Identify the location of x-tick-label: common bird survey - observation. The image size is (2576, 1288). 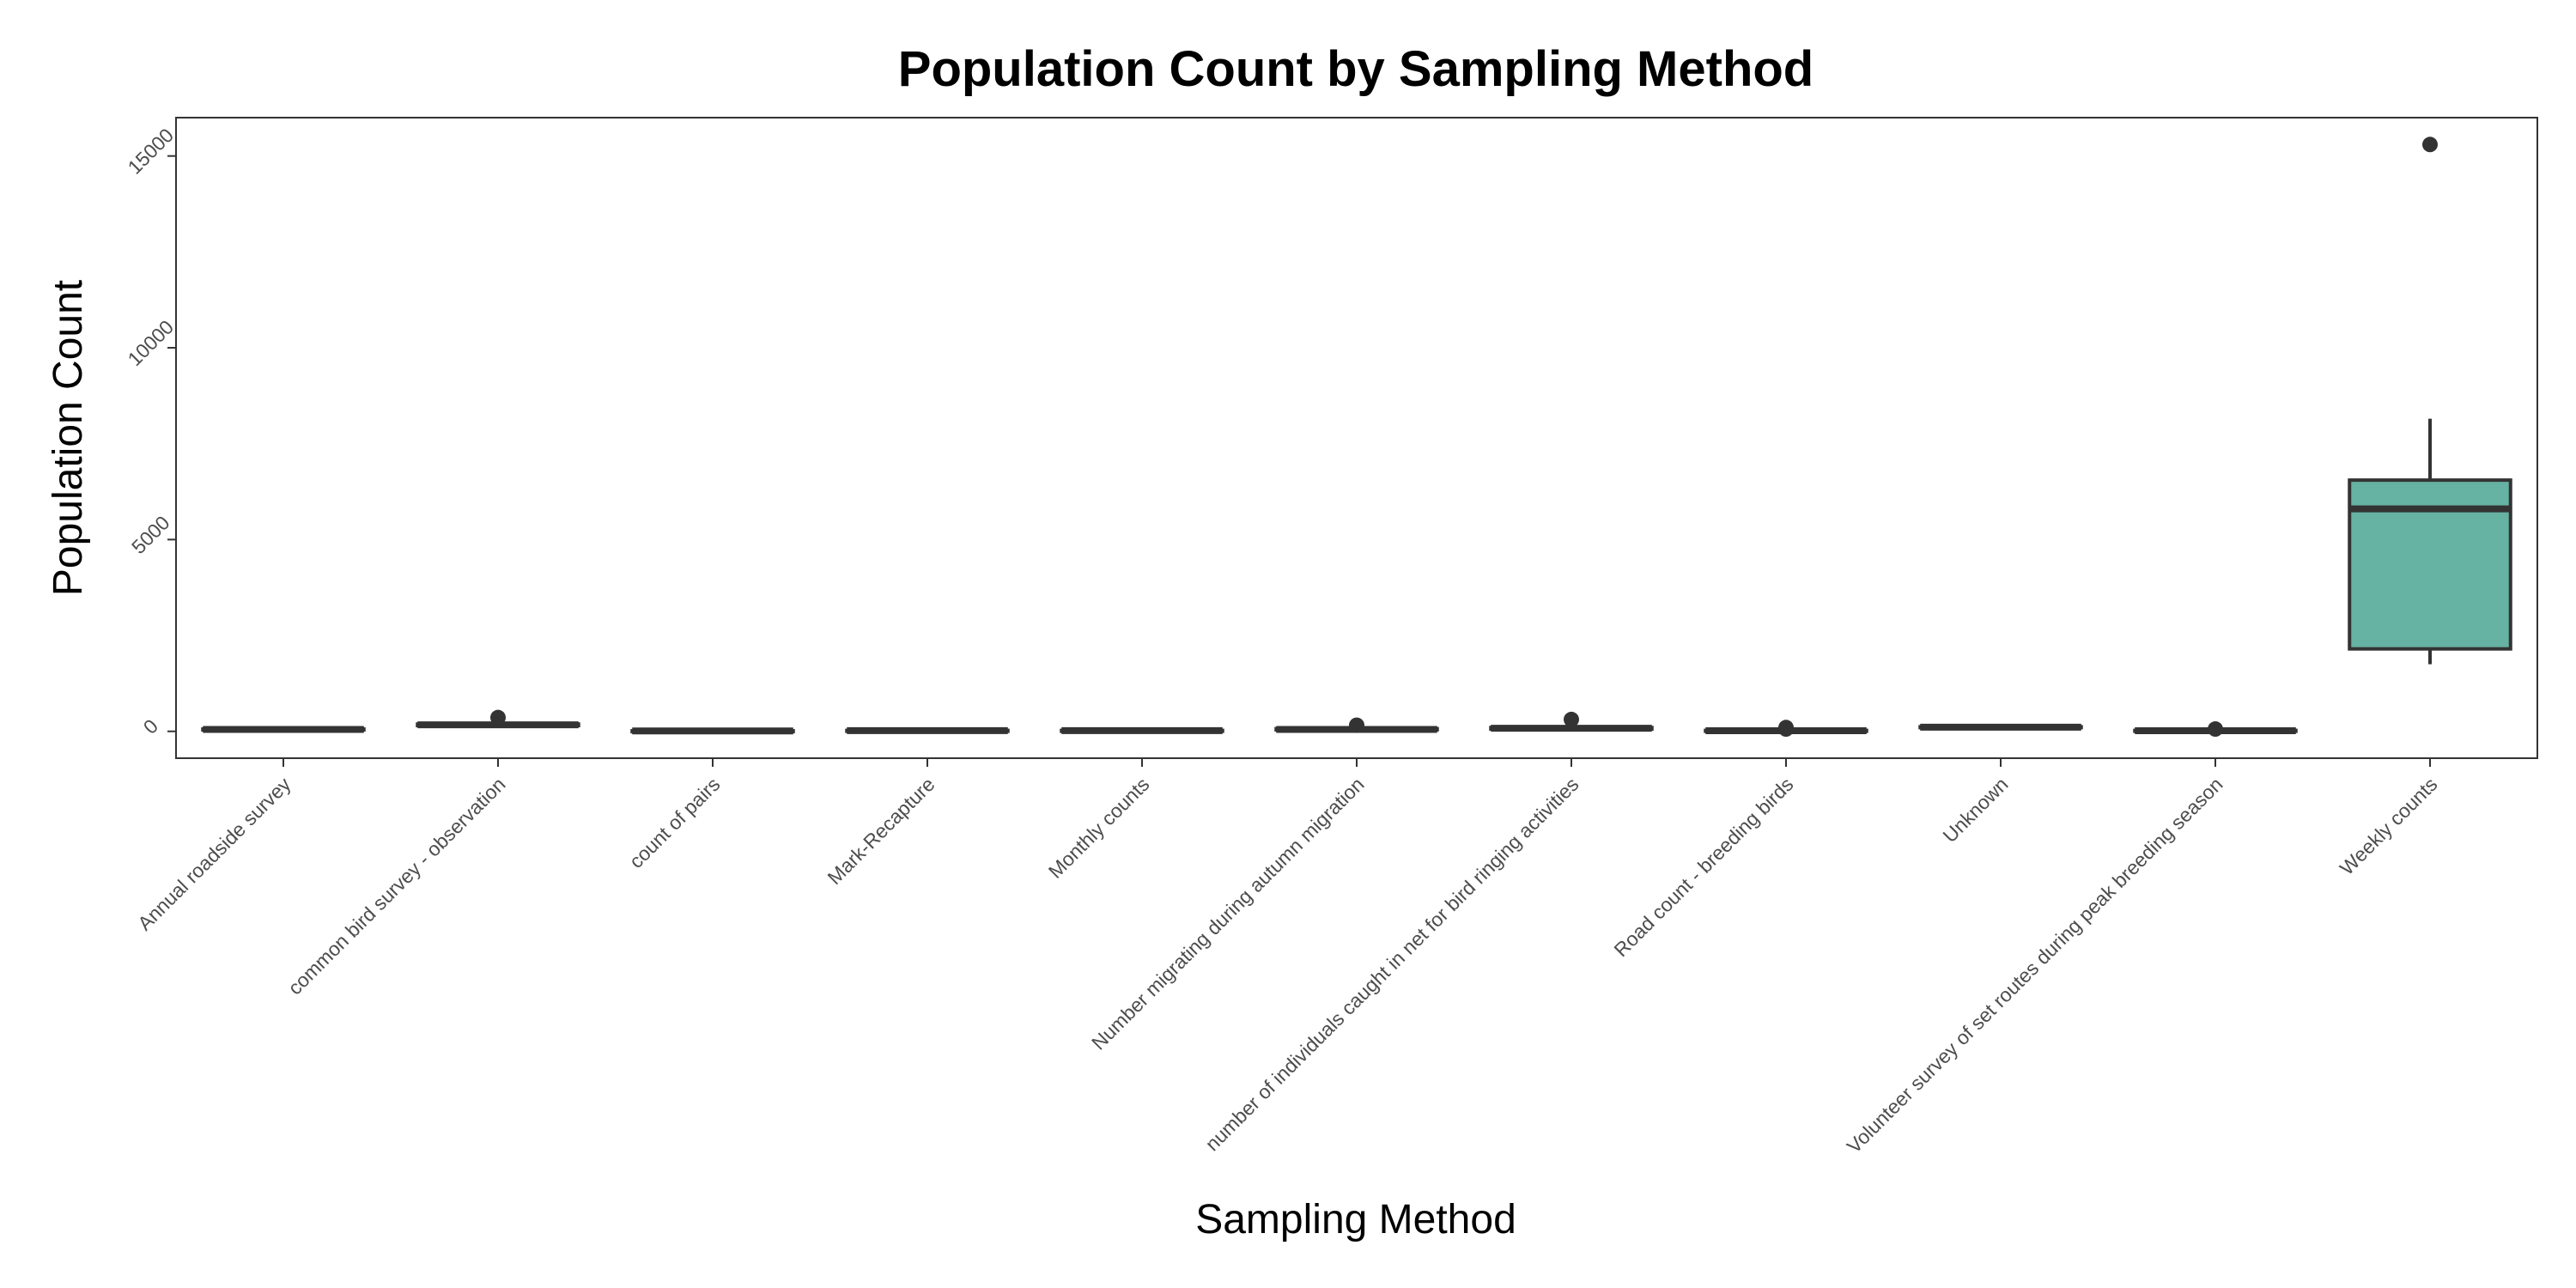
(396, 886).